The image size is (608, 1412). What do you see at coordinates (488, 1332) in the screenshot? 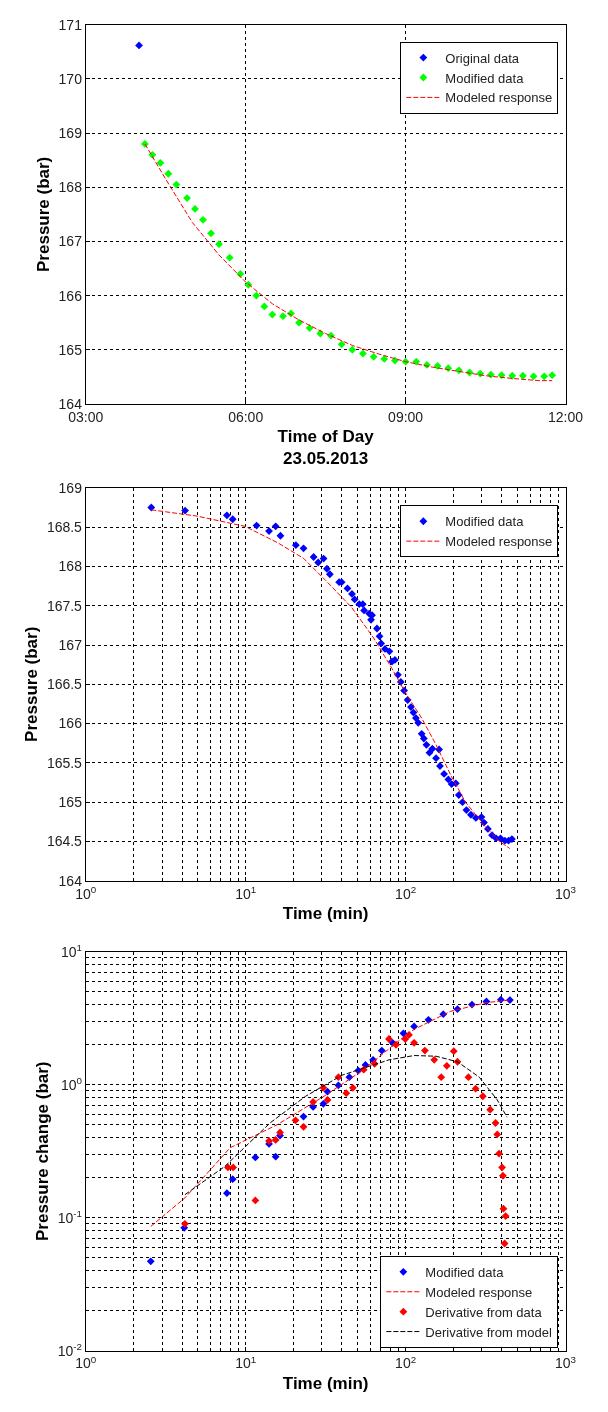
I see `legend-label: Derivative from model` at bounding box center [488, 1332].